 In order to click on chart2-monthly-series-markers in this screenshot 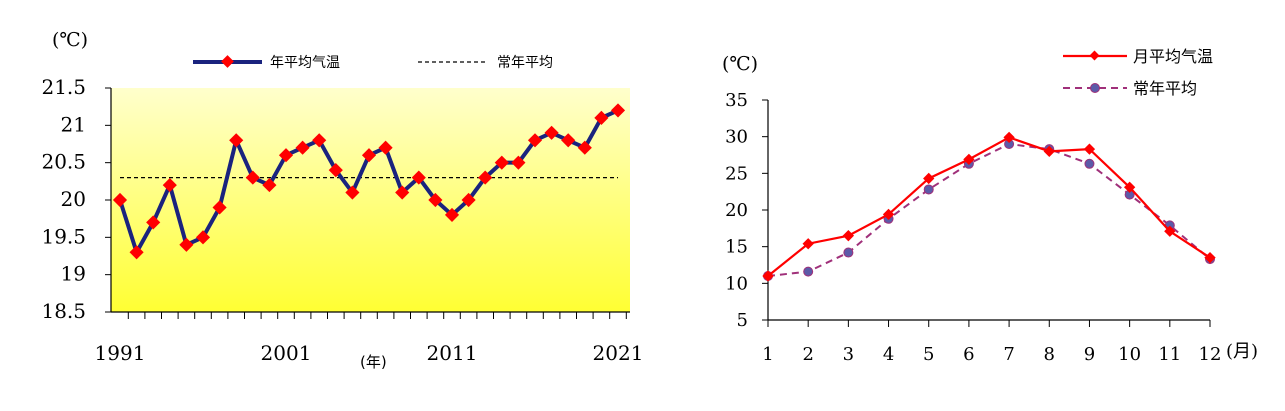, I will do `click(989, 206)`.